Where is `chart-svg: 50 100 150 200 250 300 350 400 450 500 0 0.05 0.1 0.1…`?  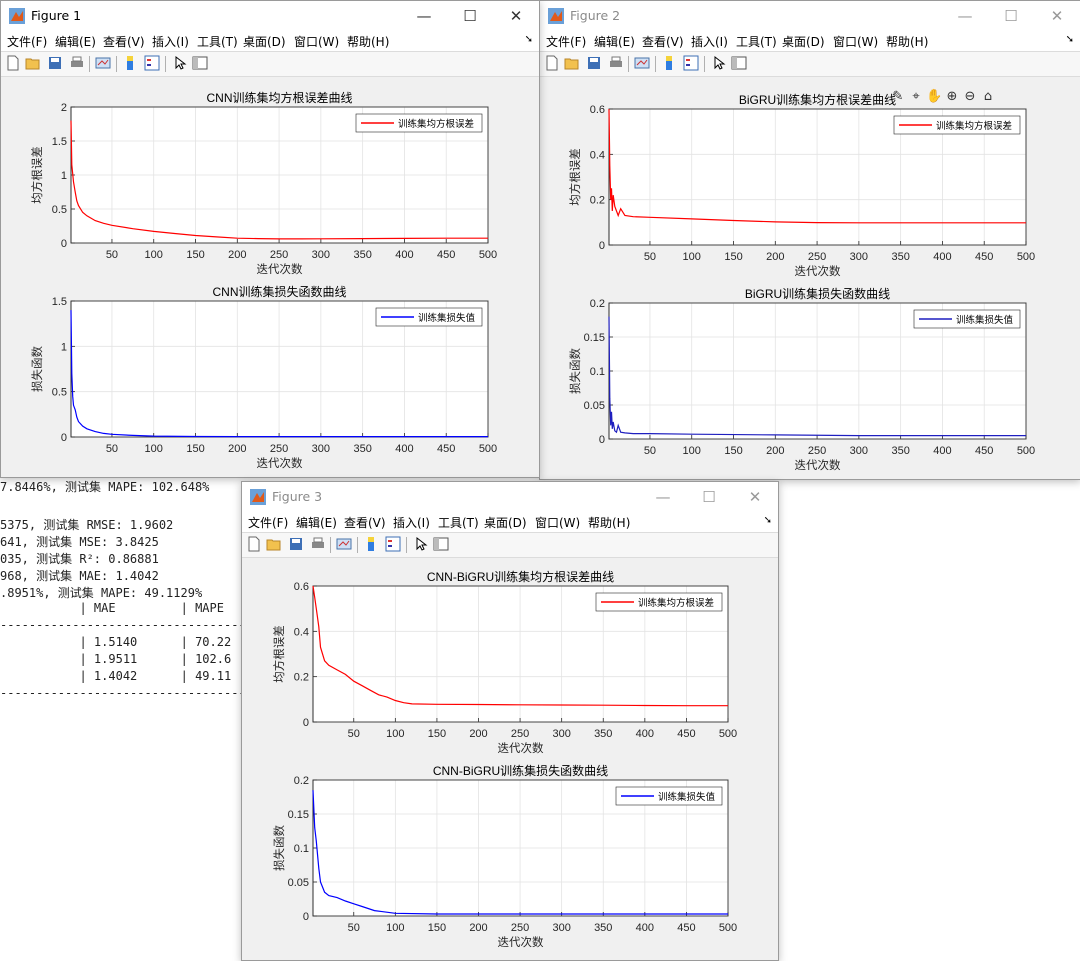 chart-svg: 50 100 150 200 250 300 350 400 450 500 0 0.05 0.1 0.1… is located at coordinates (504, 856).